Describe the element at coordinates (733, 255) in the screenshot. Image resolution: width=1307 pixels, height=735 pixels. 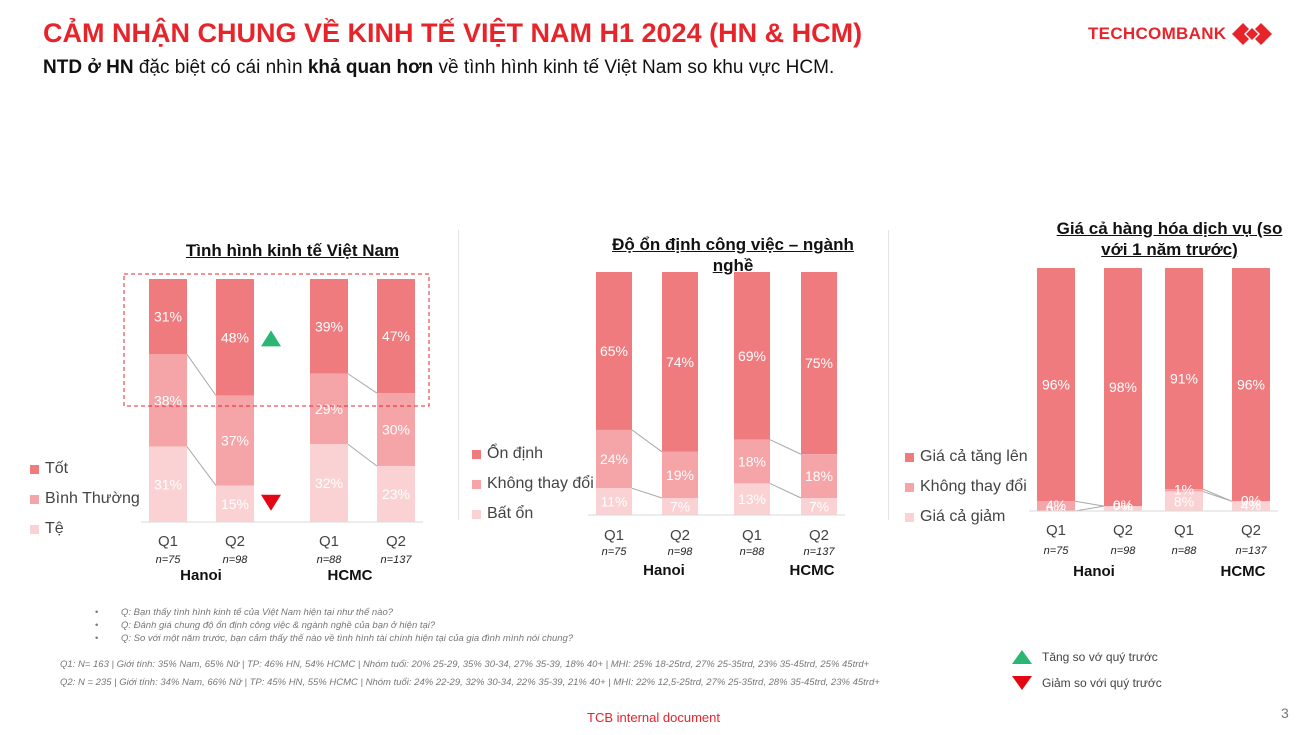
I see `chart-2-title: Độ ổn định công việc – ngành nghề` at that location.